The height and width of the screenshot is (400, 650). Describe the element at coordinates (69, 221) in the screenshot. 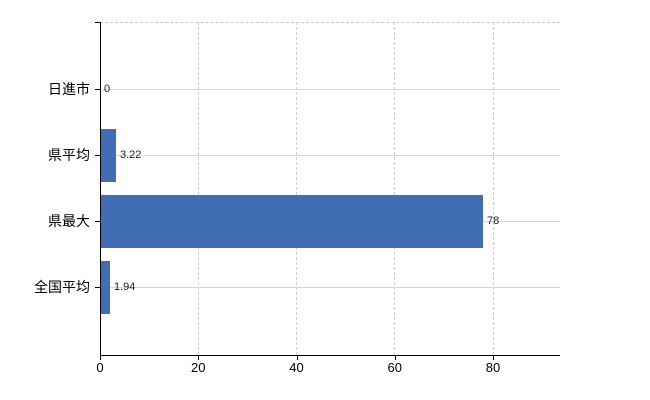

I see `category-label: 県最大` at that location.